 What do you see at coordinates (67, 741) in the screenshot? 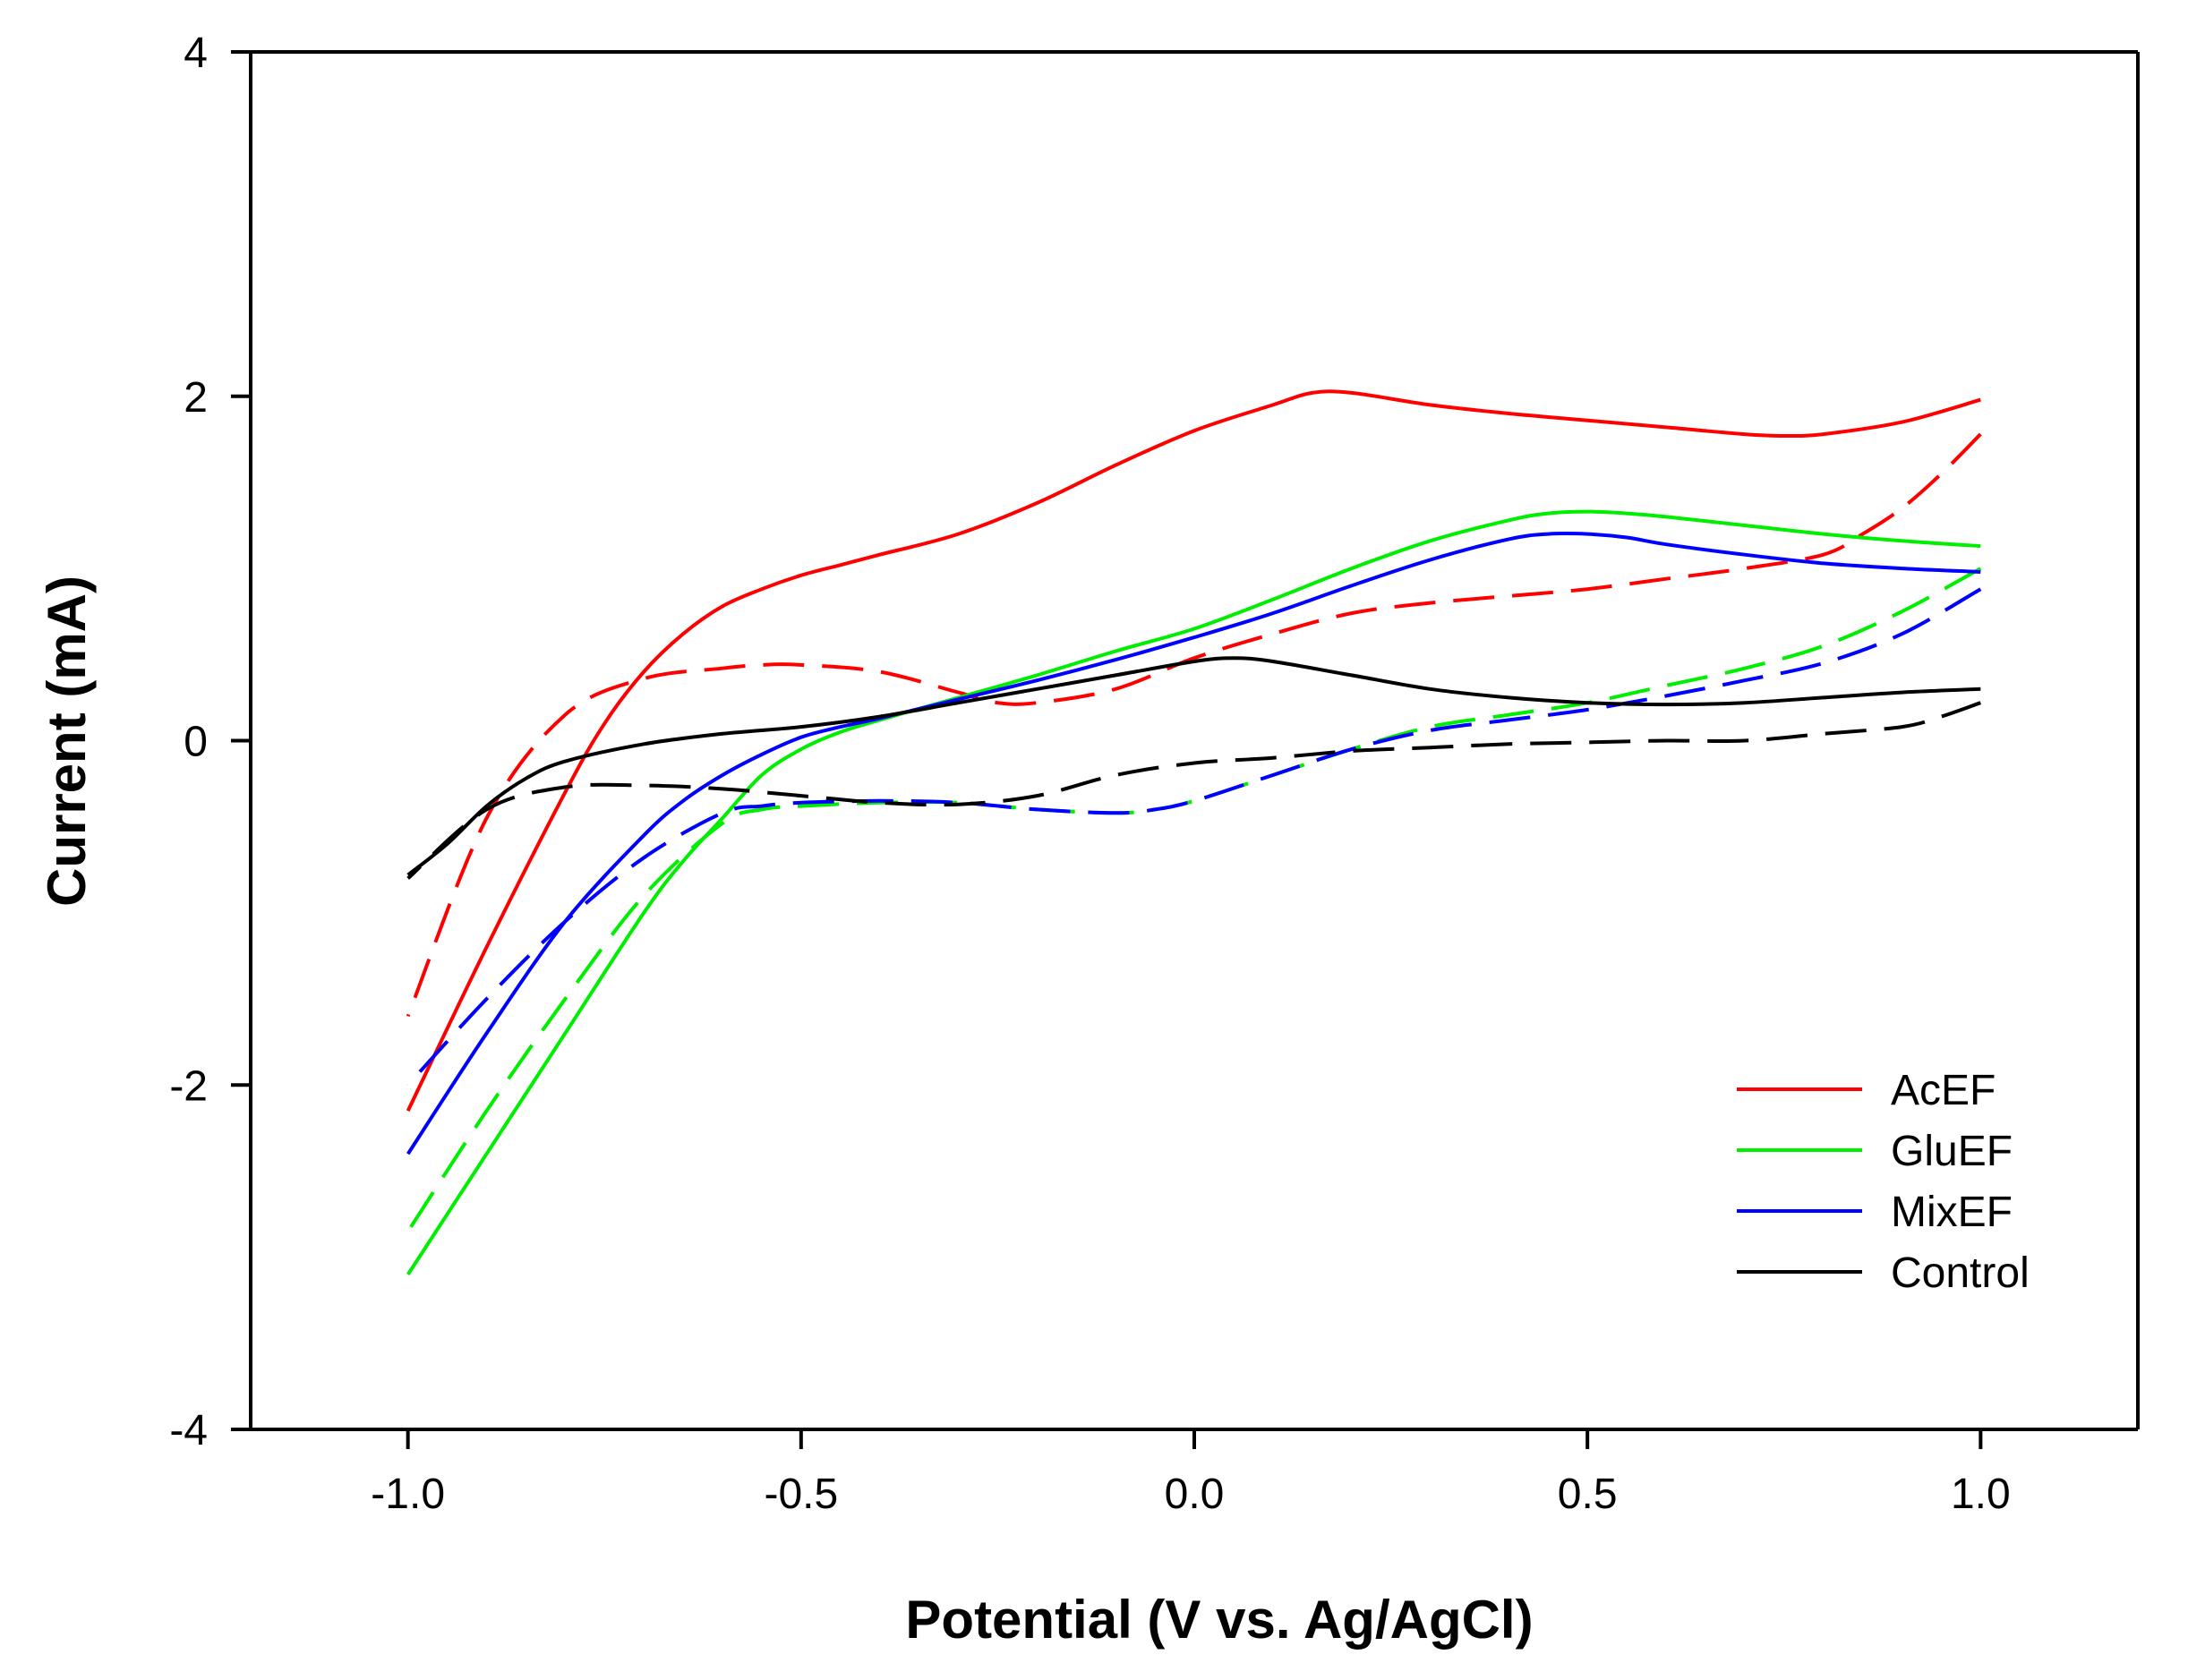
I see `y-axis-title: Current (mA)` at bounding box center [67, 741].